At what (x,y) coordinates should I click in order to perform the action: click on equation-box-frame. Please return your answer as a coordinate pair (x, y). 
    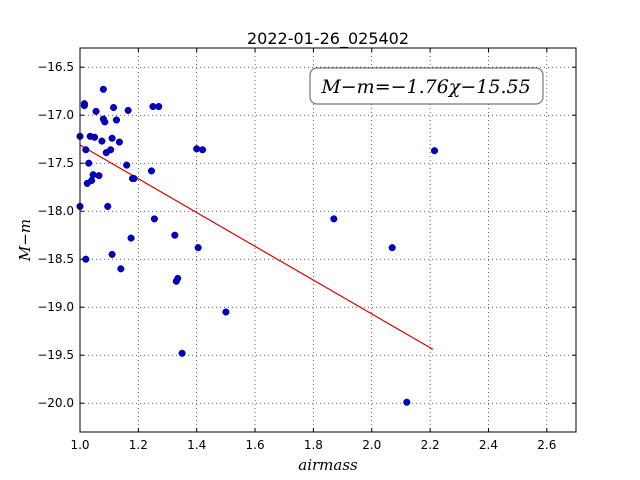
    Looking at the image, I should click on (426, 86).